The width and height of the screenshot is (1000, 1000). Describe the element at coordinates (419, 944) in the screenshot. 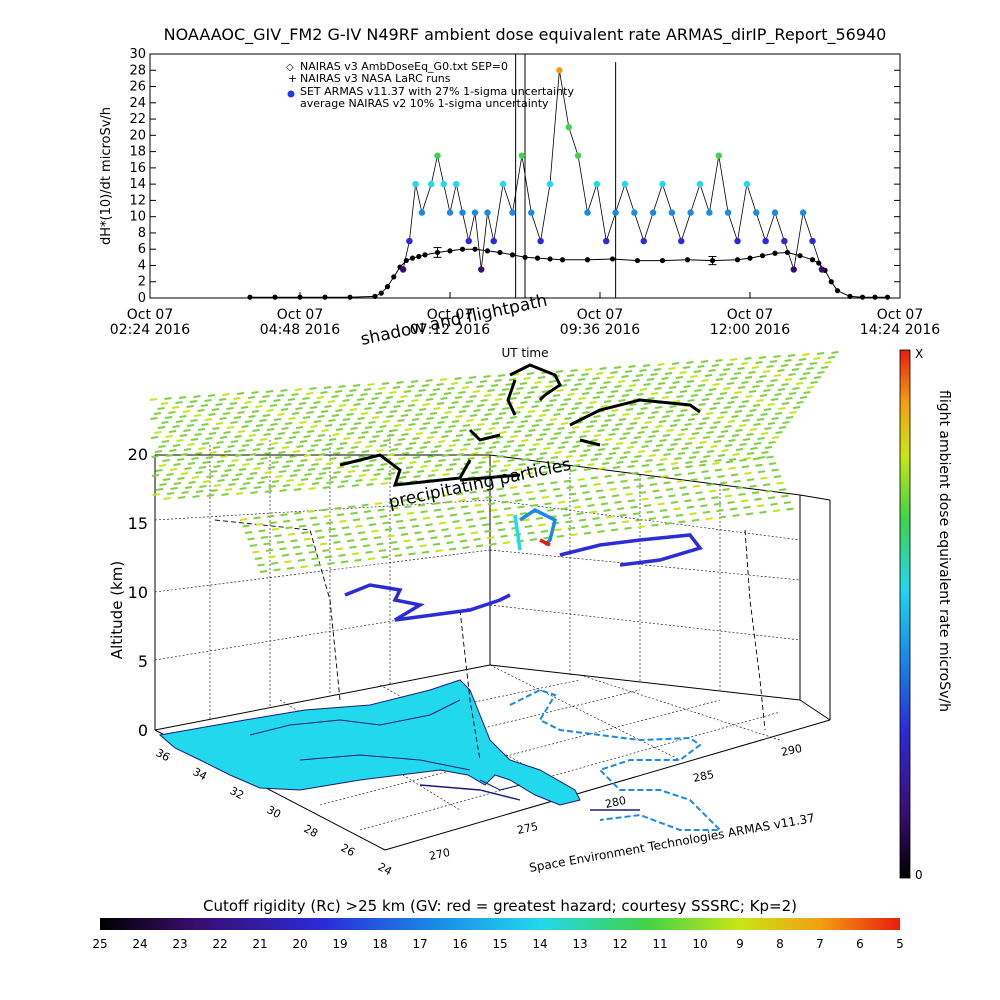

I see `rigidity-tick-label: 17` at that location.